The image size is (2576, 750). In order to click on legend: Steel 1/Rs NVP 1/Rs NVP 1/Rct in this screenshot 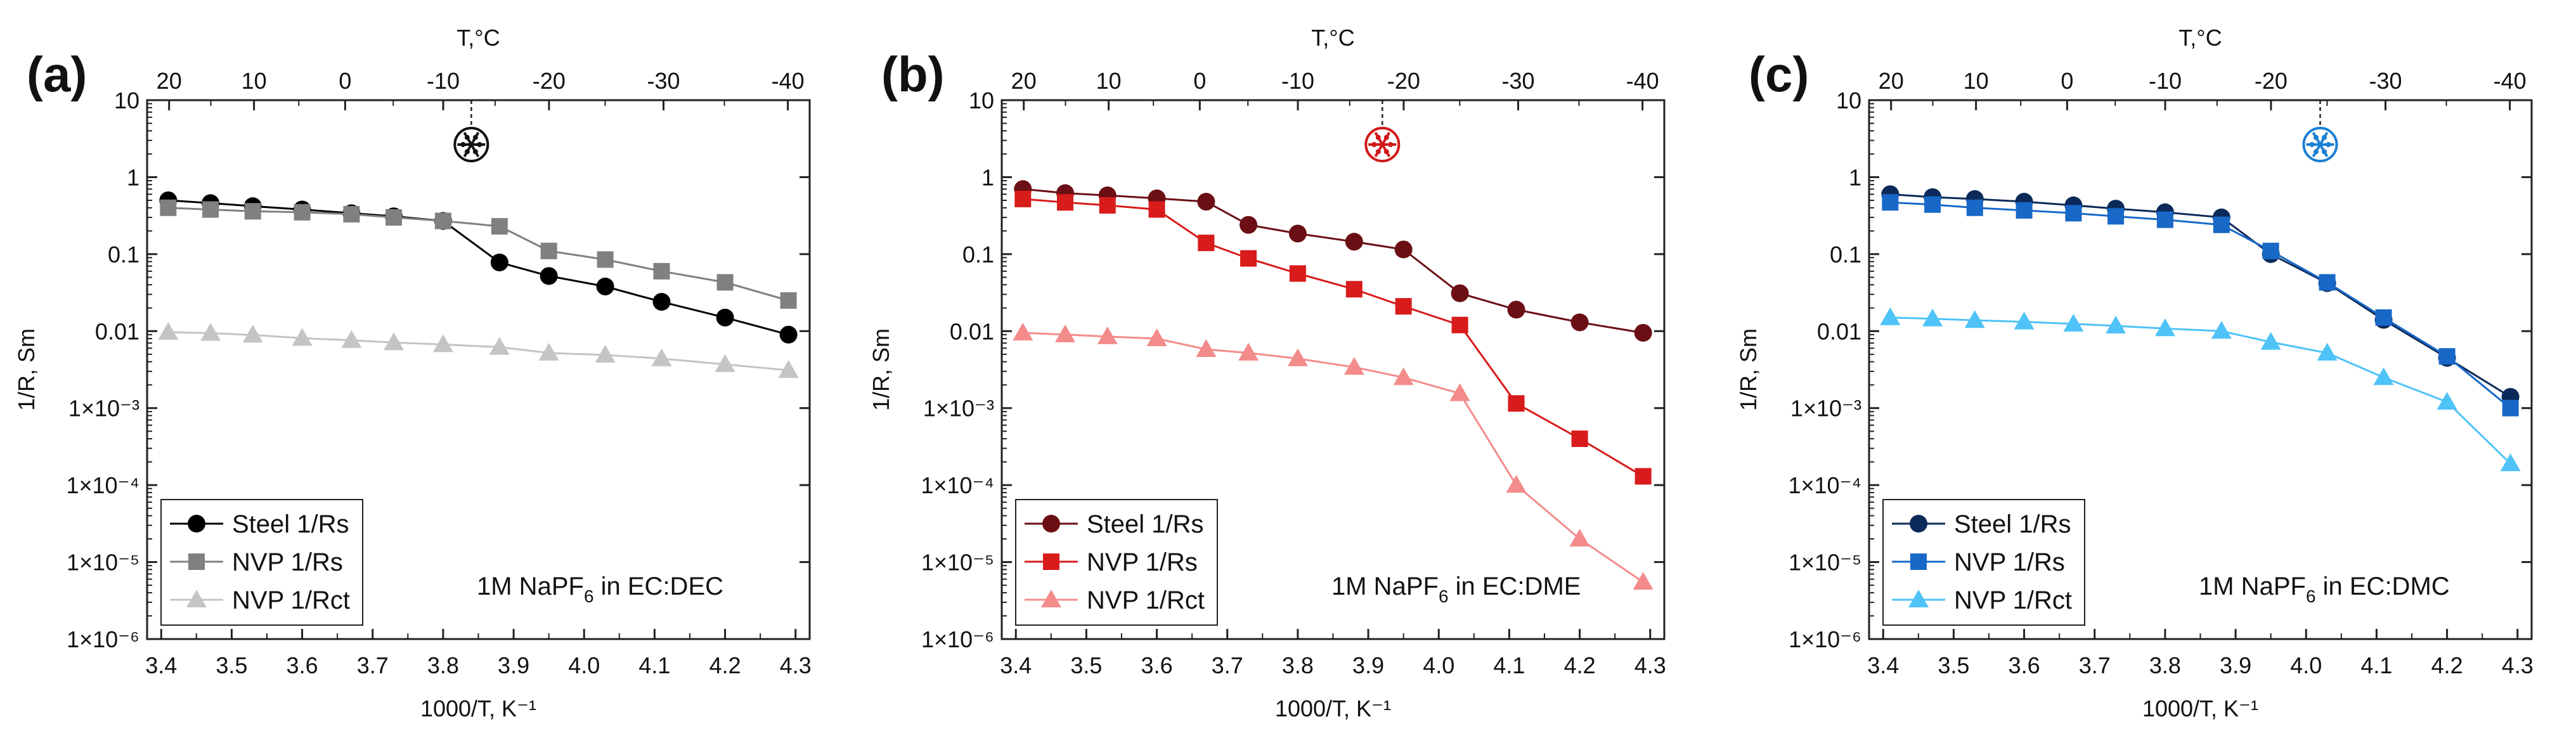, I will do `click(1116, 562)`.